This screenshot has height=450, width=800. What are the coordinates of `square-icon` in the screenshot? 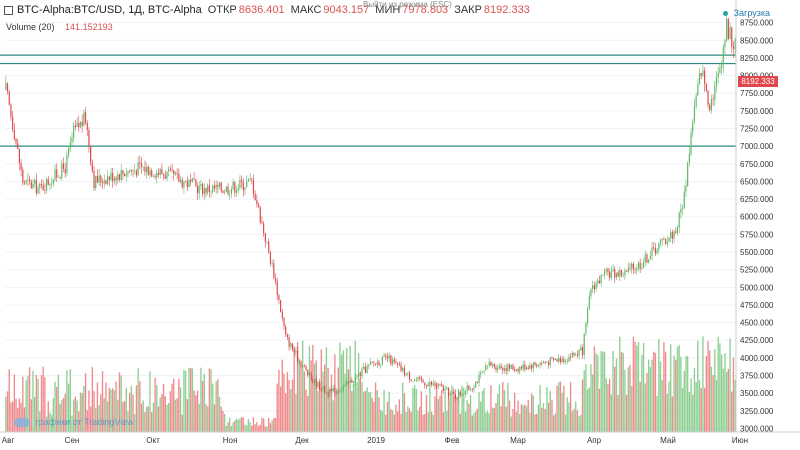 It's located at (8, 10).